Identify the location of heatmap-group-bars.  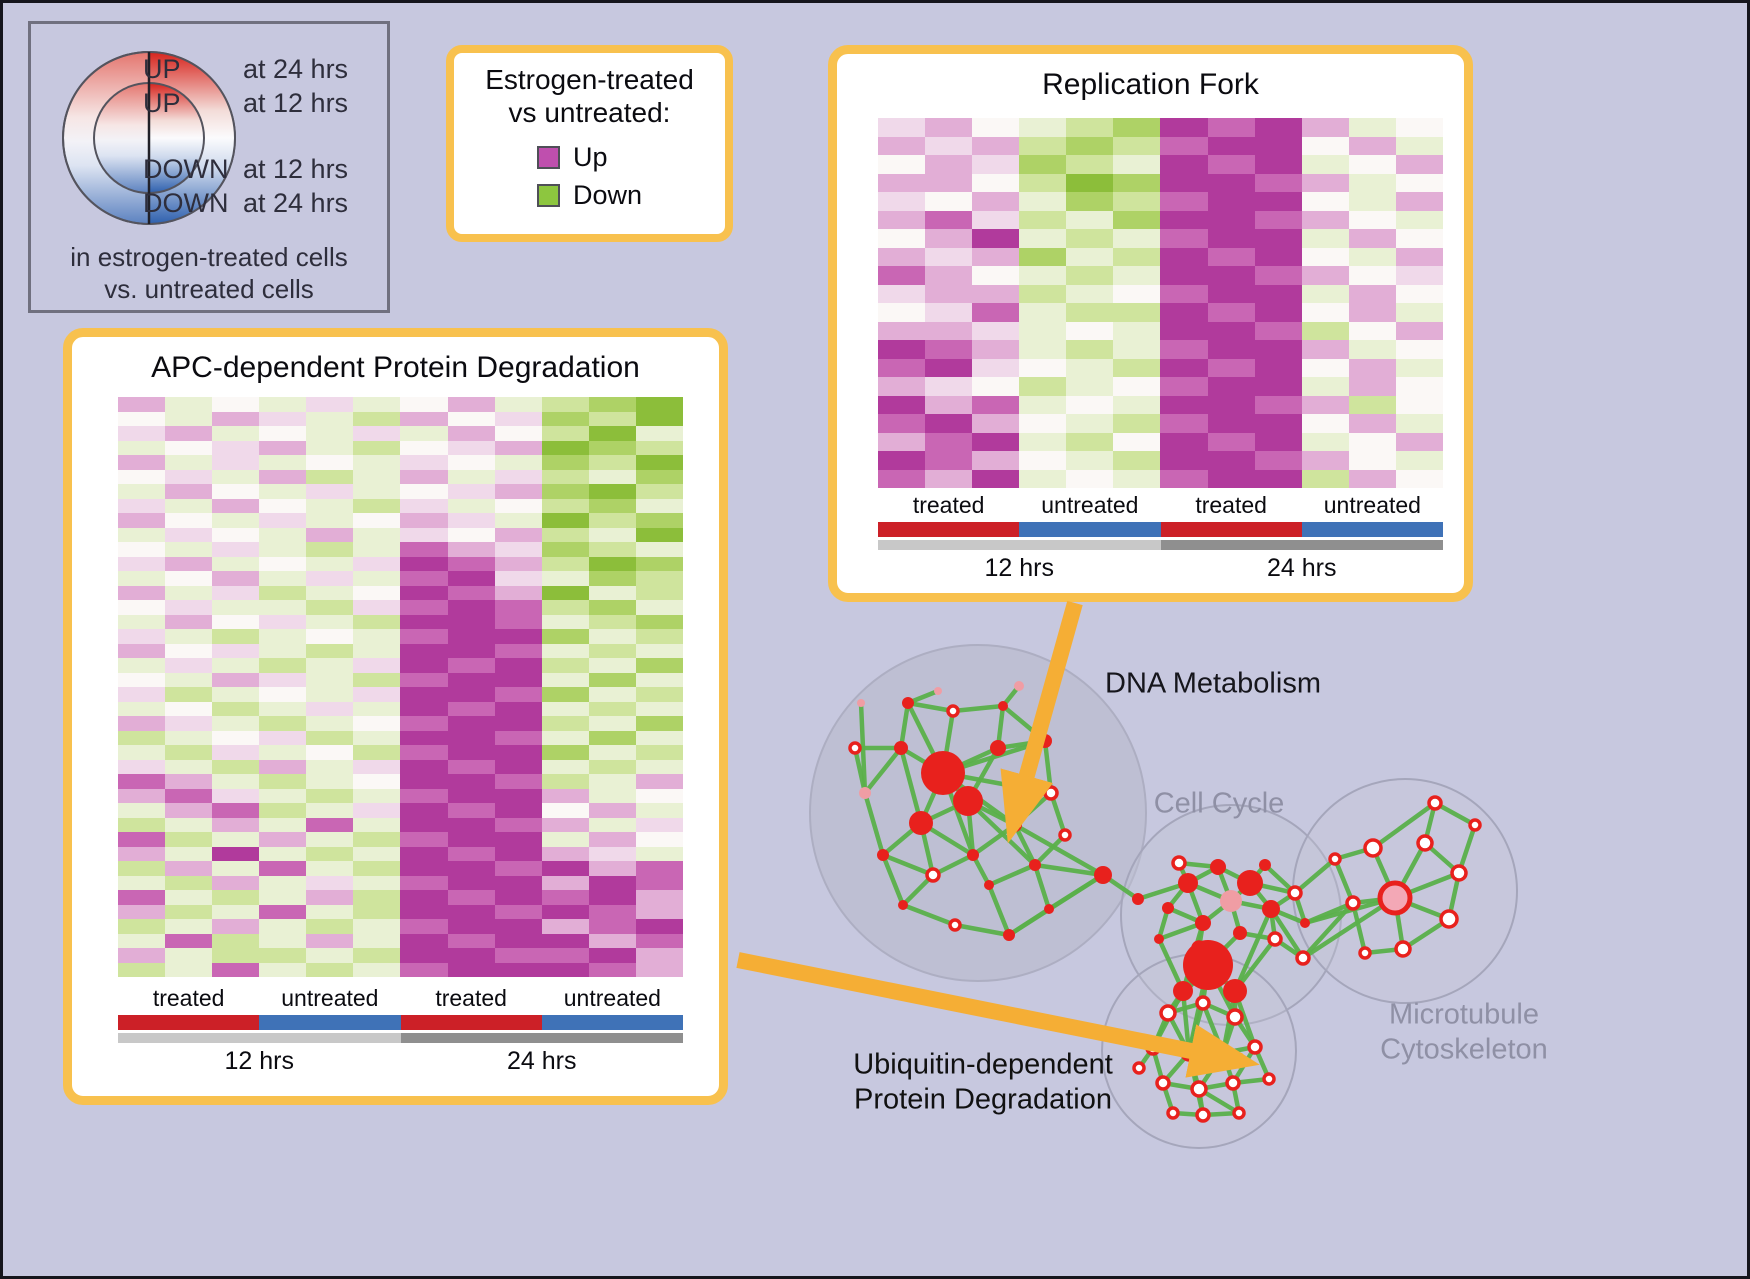
(400, 1022).